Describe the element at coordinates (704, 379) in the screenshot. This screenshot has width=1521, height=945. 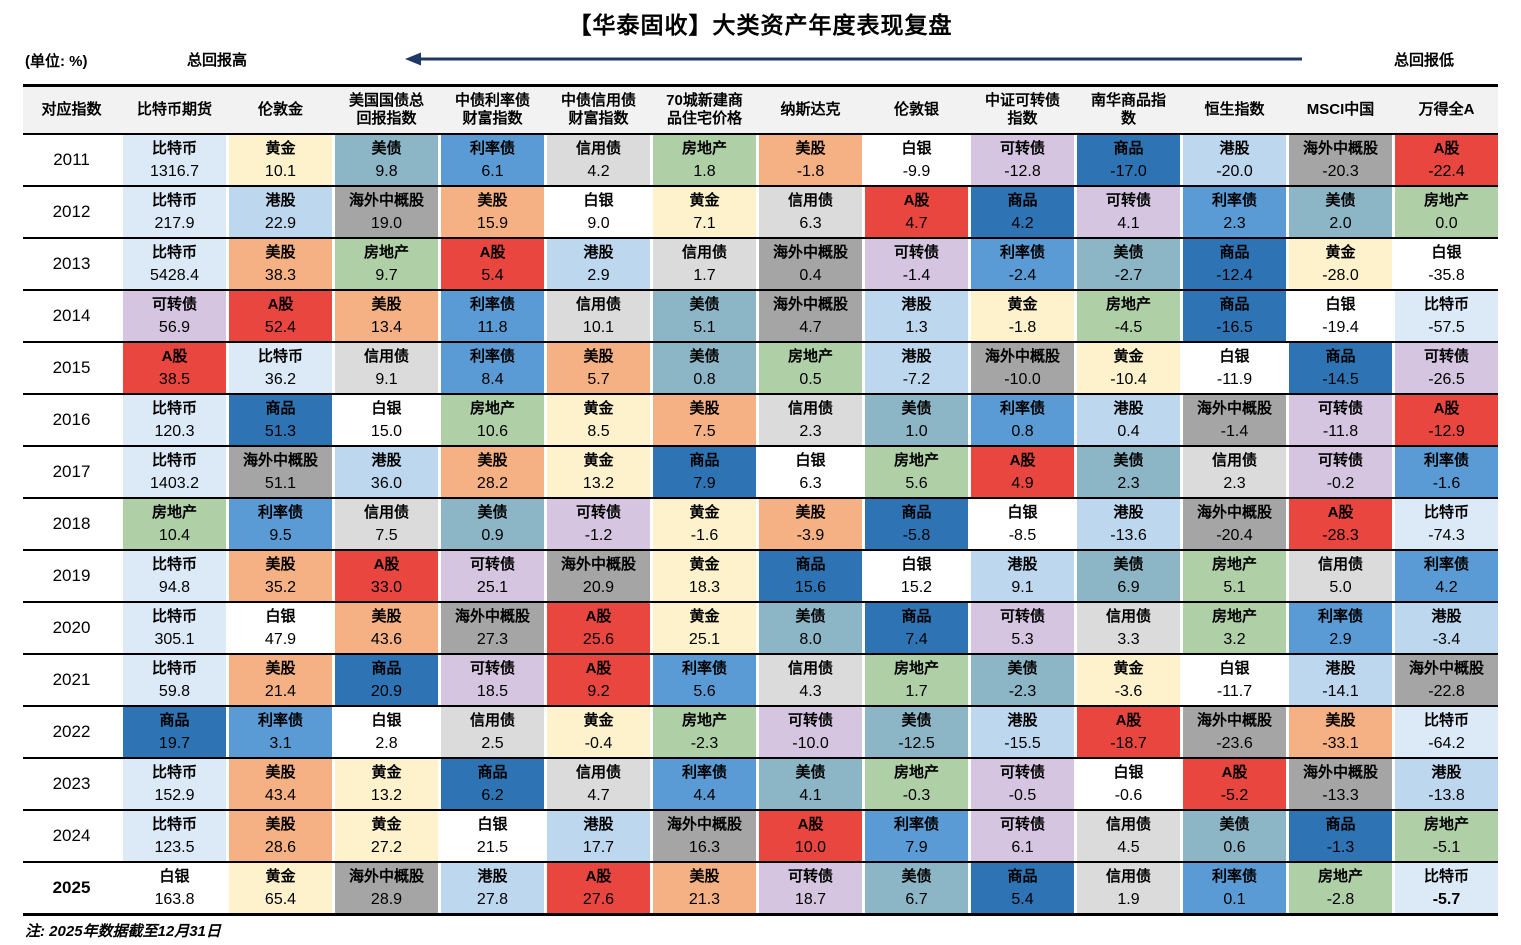
I see `asset-value: 0.8` at that location.